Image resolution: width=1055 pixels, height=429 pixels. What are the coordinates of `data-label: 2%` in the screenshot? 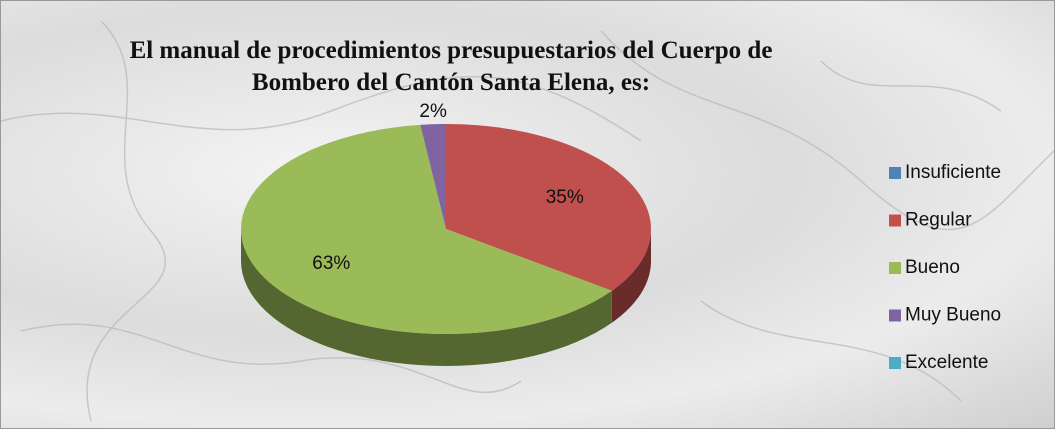 It's located at (433, 111).